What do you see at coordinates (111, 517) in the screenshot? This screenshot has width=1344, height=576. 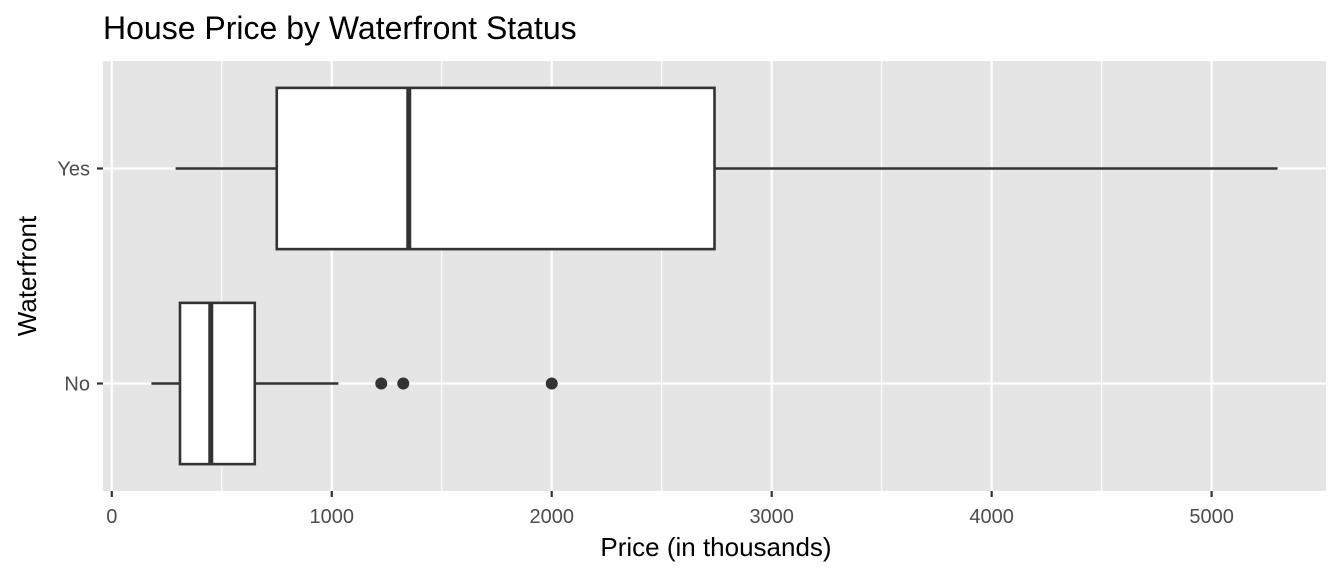 I see `x-tick-label: 0` at bounding box center [111, 517].